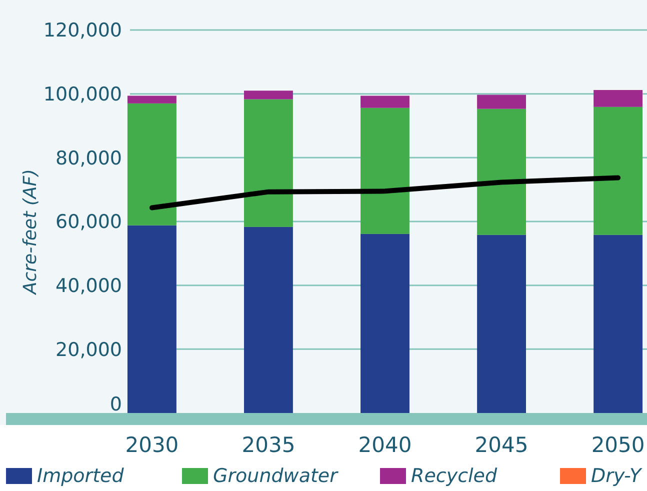 The width and height of the screenshot is (647, 491). What do you see at coordinates (618, 445) in the screenshot?
I see `x-tick-label: 2050` at bounding box center [618, 445].